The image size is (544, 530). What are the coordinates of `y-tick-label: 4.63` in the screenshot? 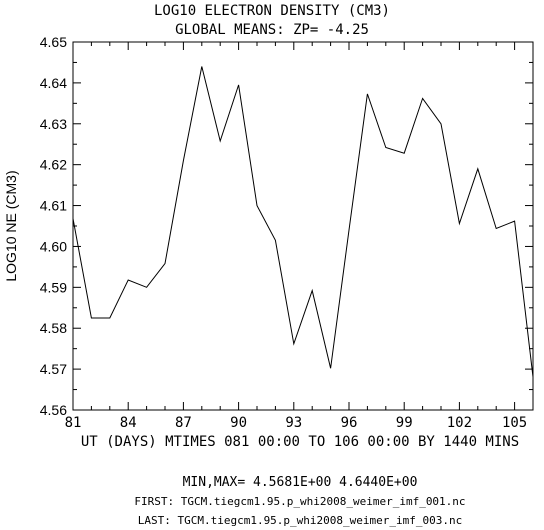 It's located at (53, 124).